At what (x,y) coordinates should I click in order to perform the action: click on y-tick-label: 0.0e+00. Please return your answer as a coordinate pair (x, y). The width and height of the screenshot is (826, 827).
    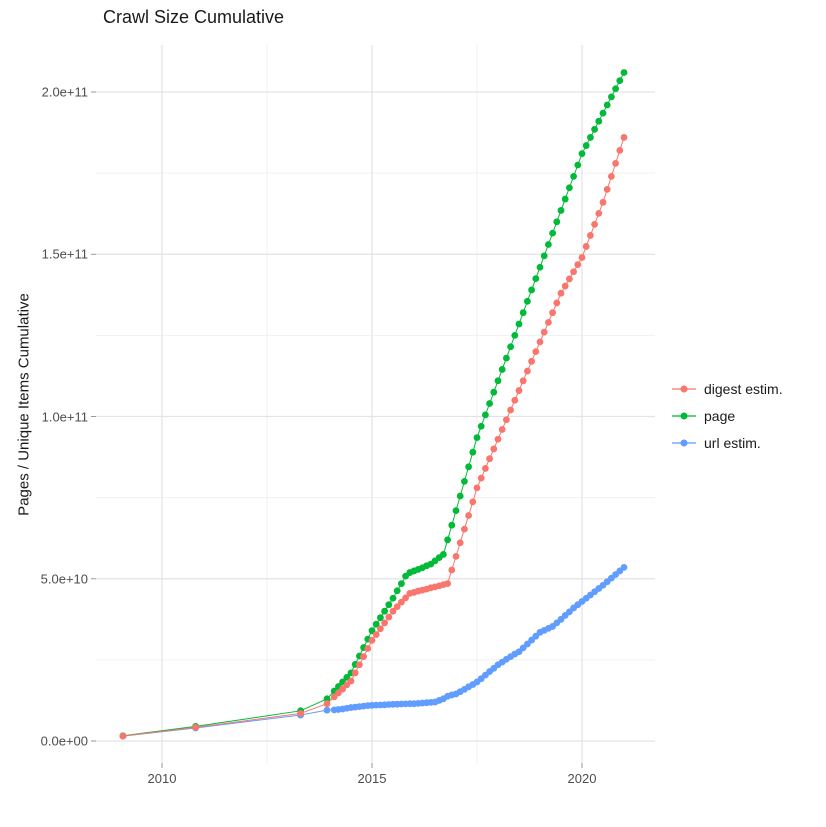
    Looking at the image, I should click on (64, 741).